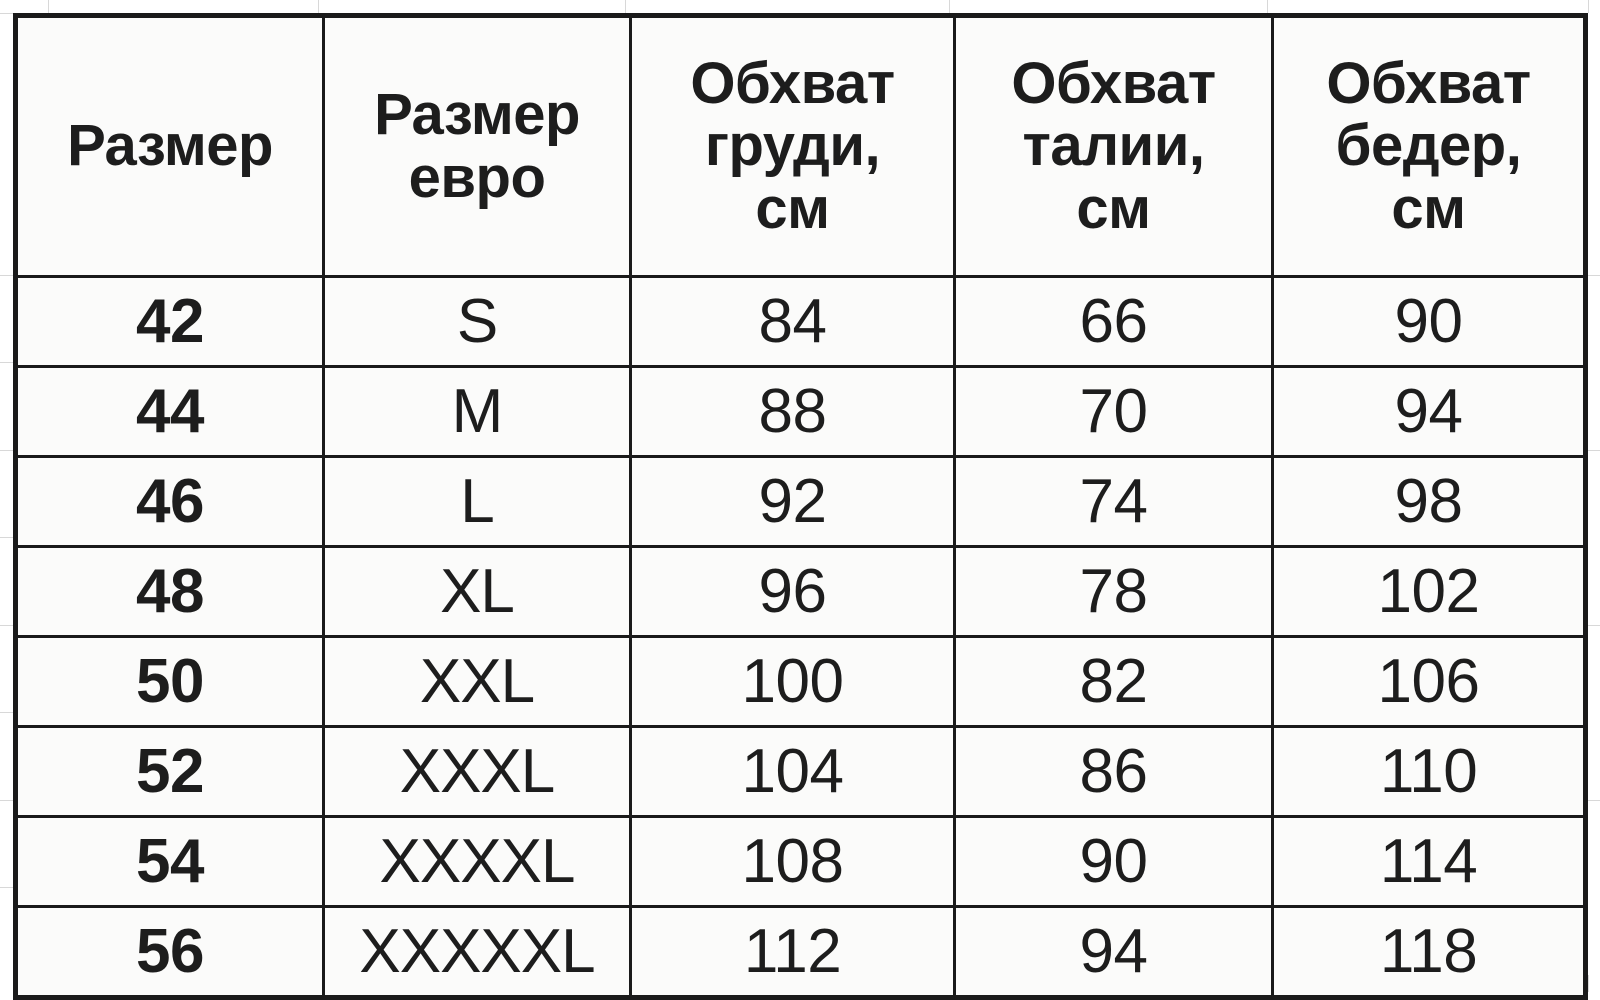 Image resolution: width=1600 pixels, height=1000 pixels. What do you see at coordinates (477, 114) in the screenshot?
I see `column-header-euro-line-1: Размер` at bounding box center [477, 114].